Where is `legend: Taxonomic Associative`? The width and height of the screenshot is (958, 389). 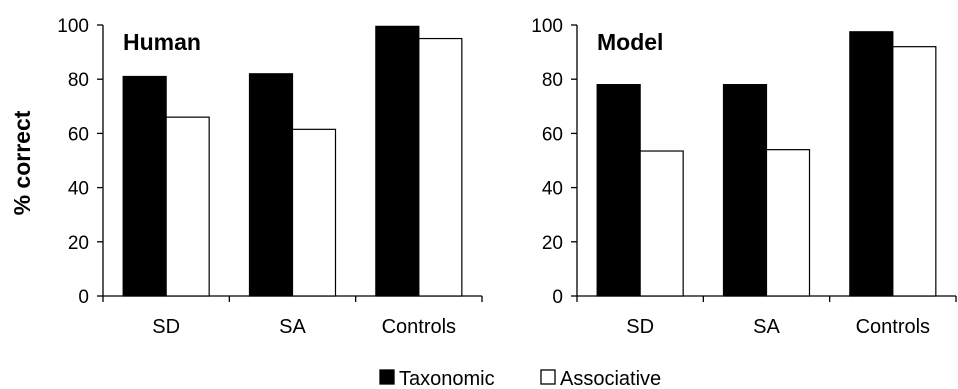
legend: Taxonomic Associative is located at coordinates (520, 378).